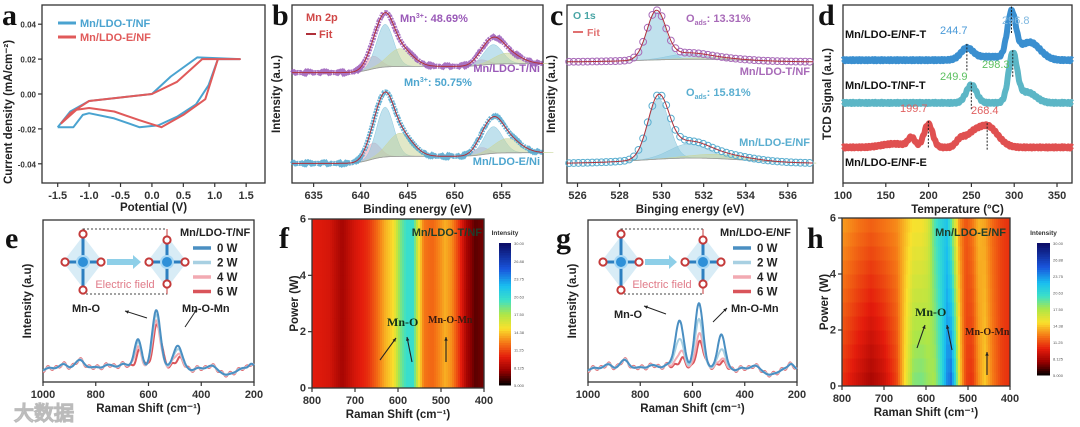  What do you see at coordinates (151, 196) in the screenshot?
I see `x-tick-label: 0.0` at bounding box center [151, 196].